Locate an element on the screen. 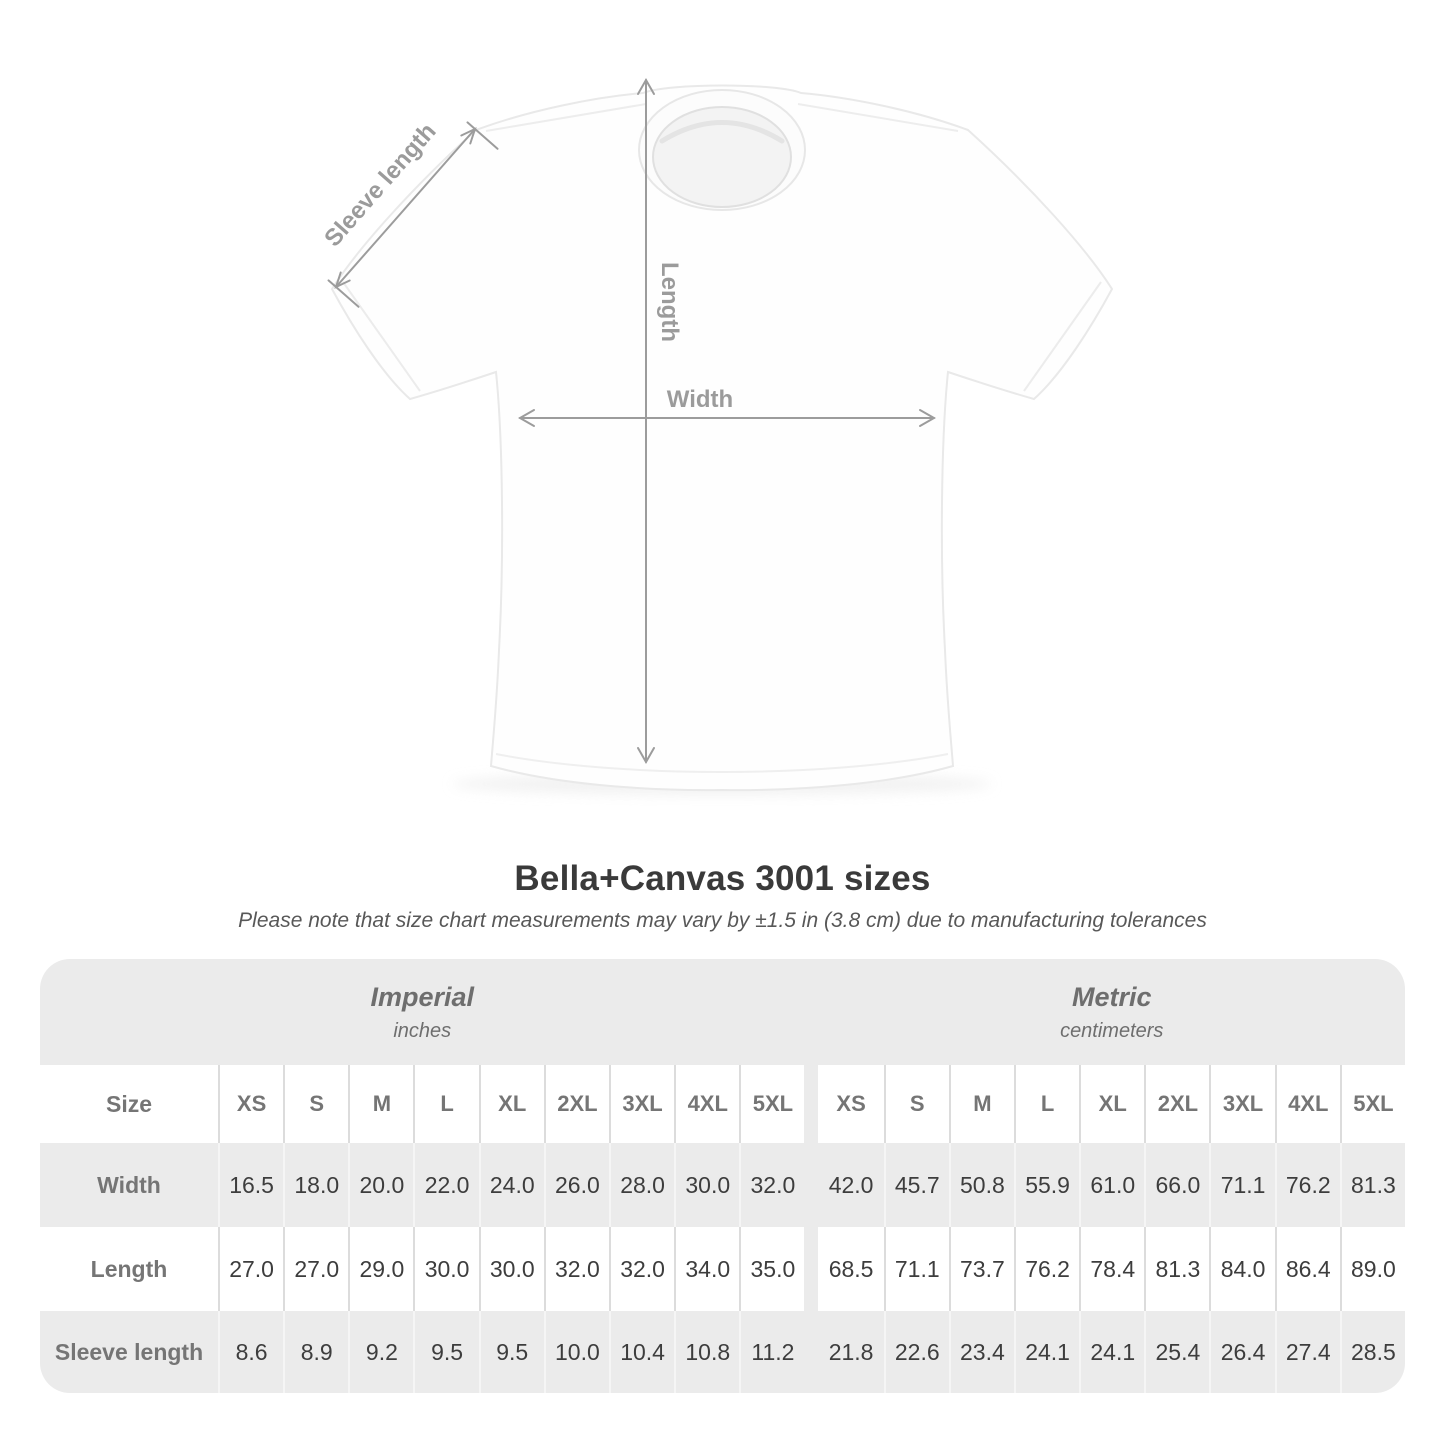  size-col-header-imperial-4xl: 4XL is located at coordinates (707, 1104).